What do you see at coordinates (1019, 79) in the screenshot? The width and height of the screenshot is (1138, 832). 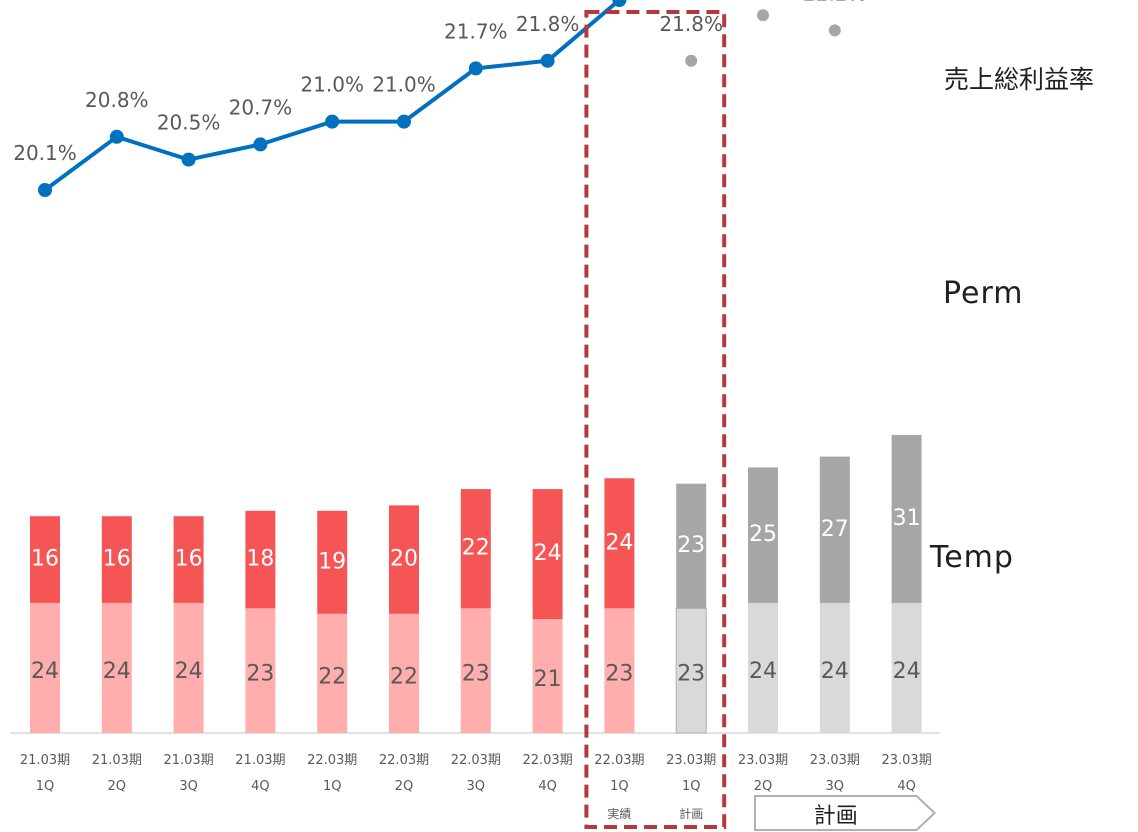 I see `legend-gross-margin: 売上総利益率` at bounding box center [1019, 79].